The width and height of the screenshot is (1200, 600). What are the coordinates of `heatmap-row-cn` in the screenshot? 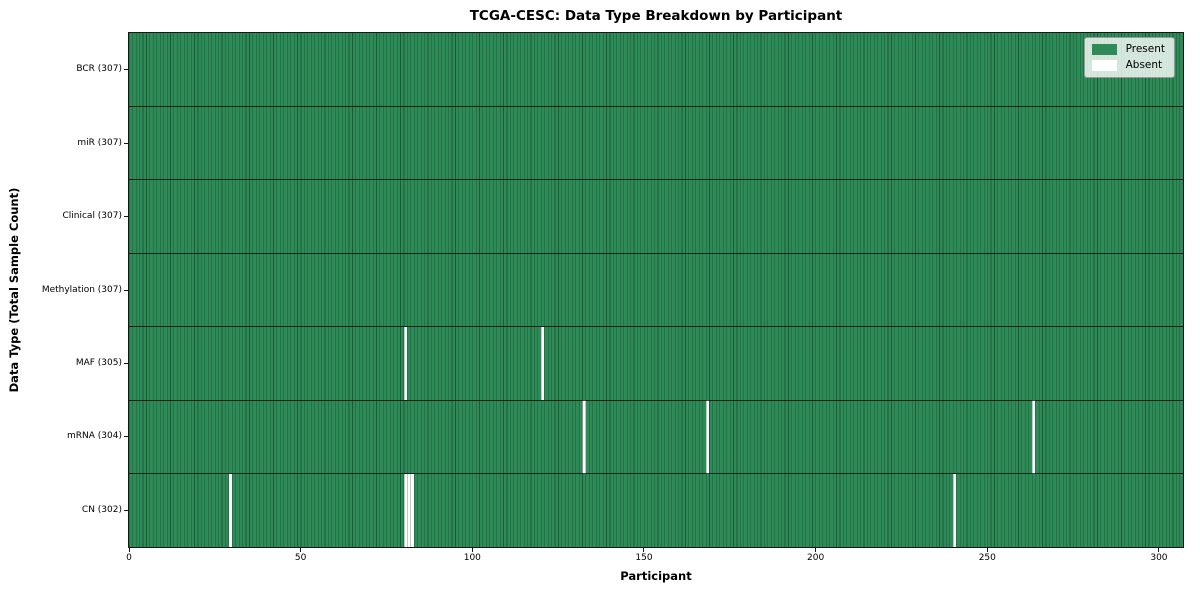 It's located at (656, 510).